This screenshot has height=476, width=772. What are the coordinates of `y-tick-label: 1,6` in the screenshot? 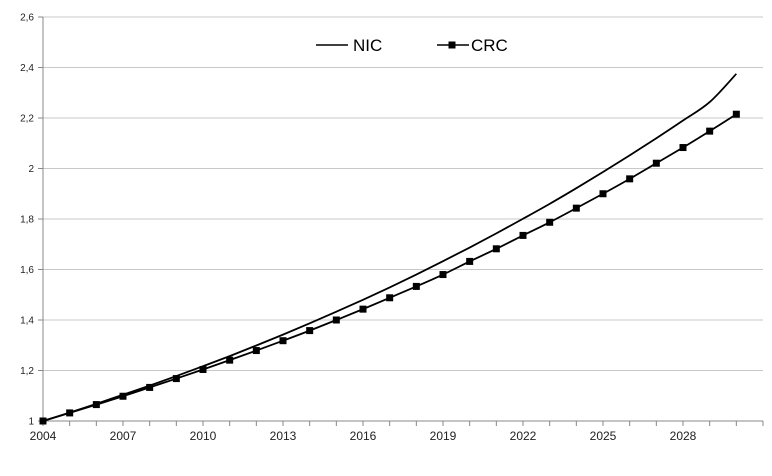 It's located at (27, 270).